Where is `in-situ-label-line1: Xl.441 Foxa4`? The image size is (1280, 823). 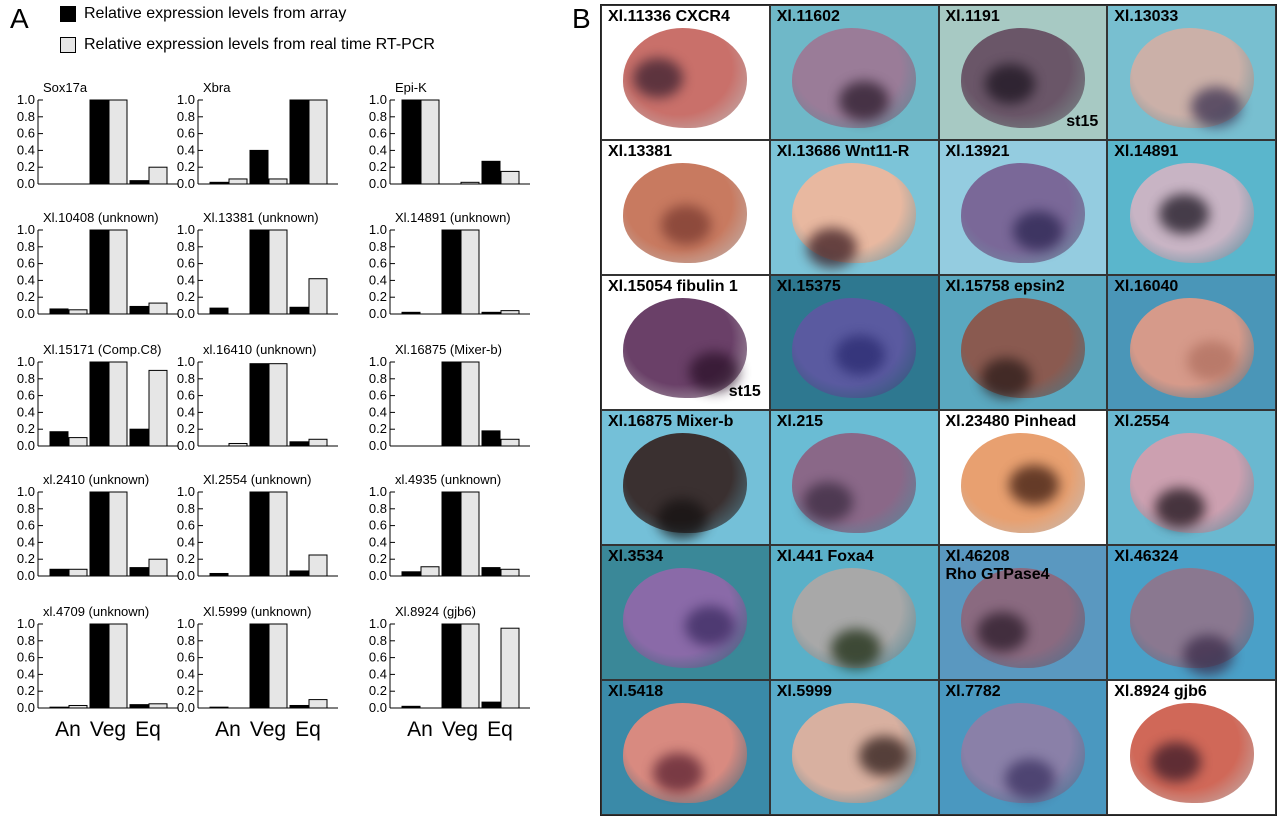
in-situ-label-line1: Xl.441 Foxa4 is located at coordinates (825, 556).